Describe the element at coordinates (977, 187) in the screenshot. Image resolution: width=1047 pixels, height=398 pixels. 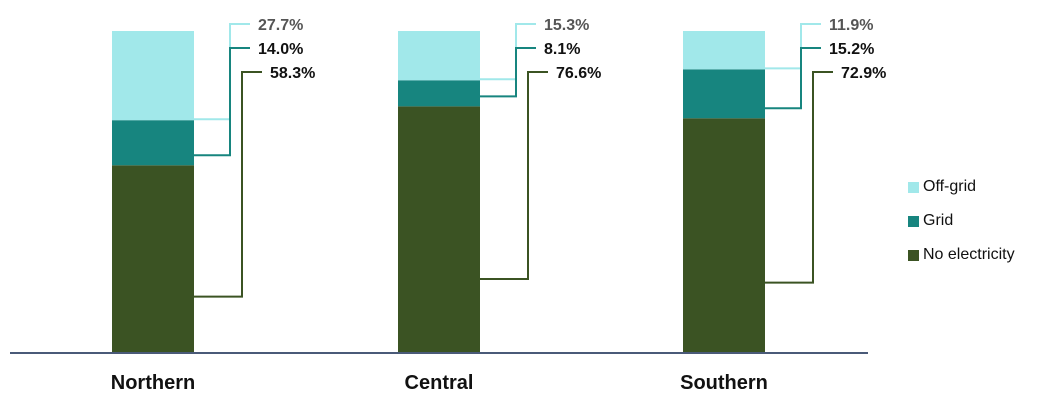
I see `legend-item-off-grid: Off-grid` at that location.